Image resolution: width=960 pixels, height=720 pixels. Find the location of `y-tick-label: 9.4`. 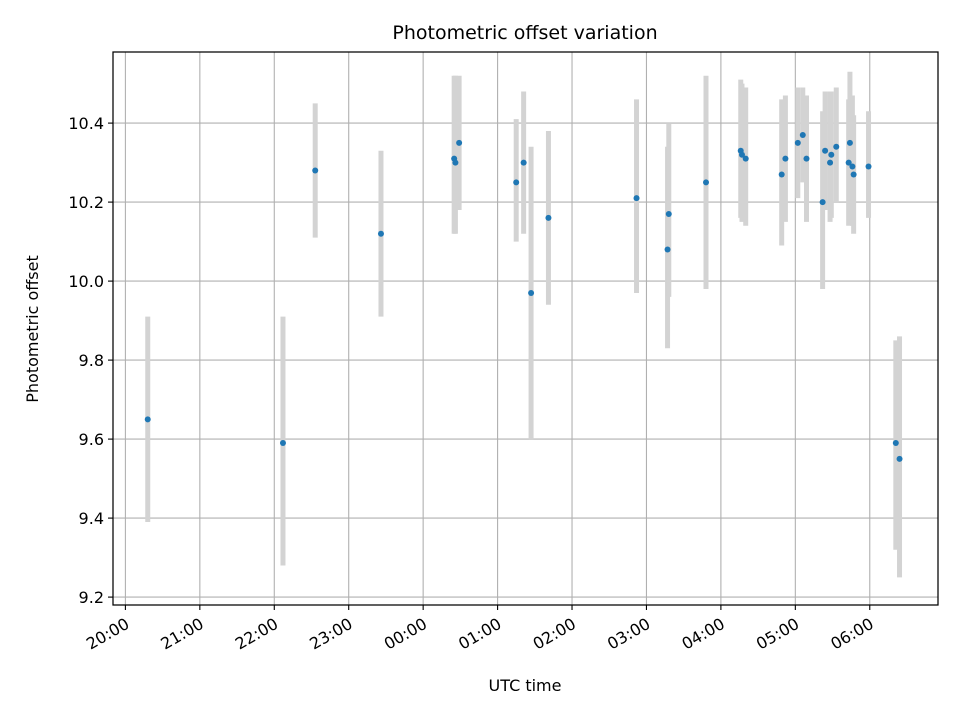

y-tick-label: 9.4 is located at coordinates (91, 518).